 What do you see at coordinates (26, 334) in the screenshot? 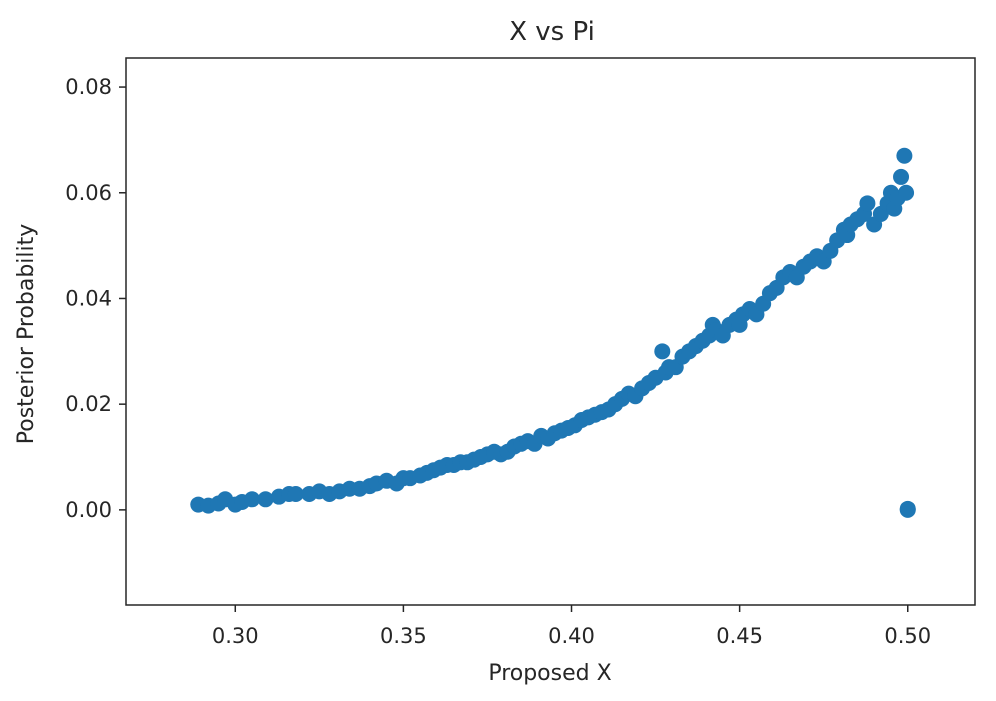
I see `y-axis-label: Posterior Probability` at bounding box center [26, 334].